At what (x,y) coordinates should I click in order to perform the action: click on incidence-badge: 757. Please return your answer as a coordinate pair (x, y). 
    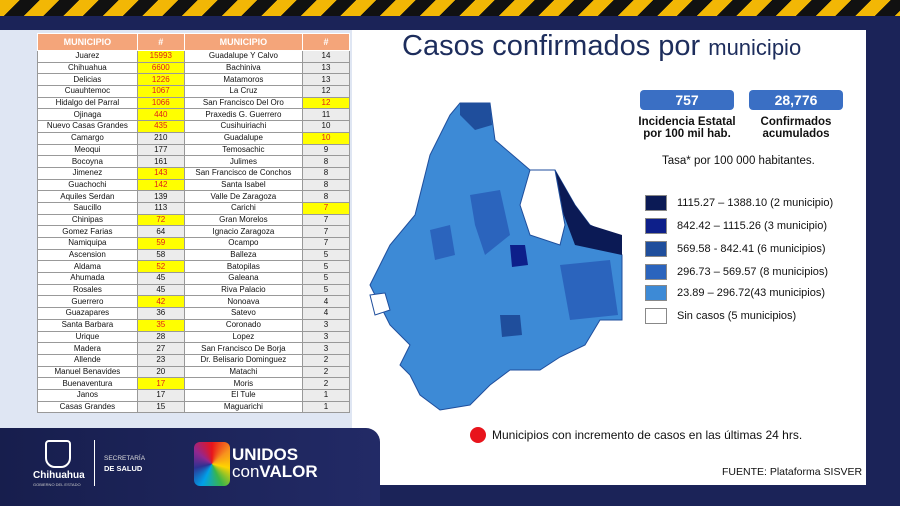
    Looking at the image, I should click on (687, 100).